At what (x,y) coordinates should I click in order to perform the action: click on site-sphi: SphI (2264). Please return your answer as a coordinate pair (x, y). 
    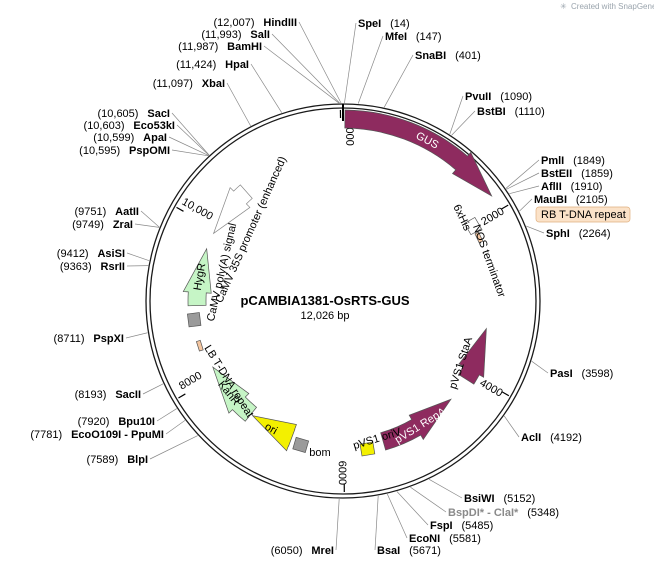
    Looking at the image, I should click on (578, 232).